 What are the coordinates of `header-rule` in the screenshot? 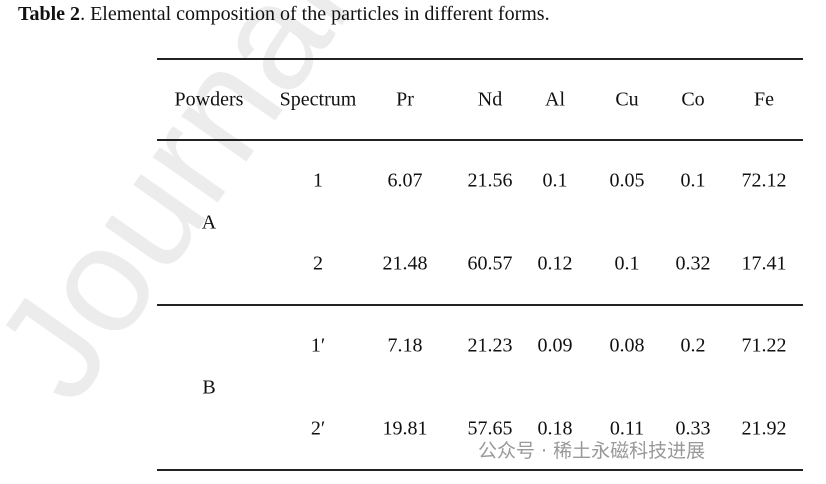 It's located at (480, 140).